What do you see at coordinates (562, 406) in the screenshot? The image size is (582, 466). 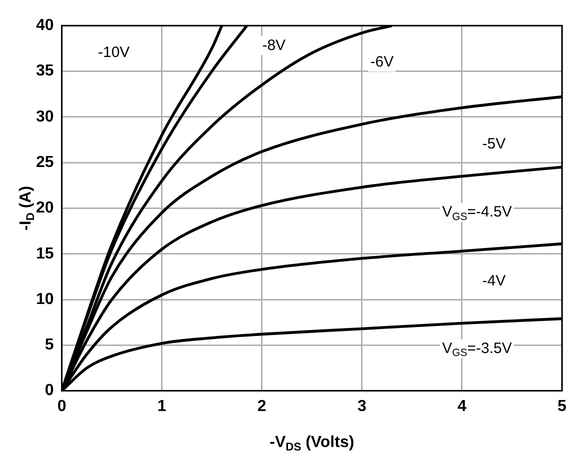 I see `x-tick-label: 5` at bounding box center [562, 406].